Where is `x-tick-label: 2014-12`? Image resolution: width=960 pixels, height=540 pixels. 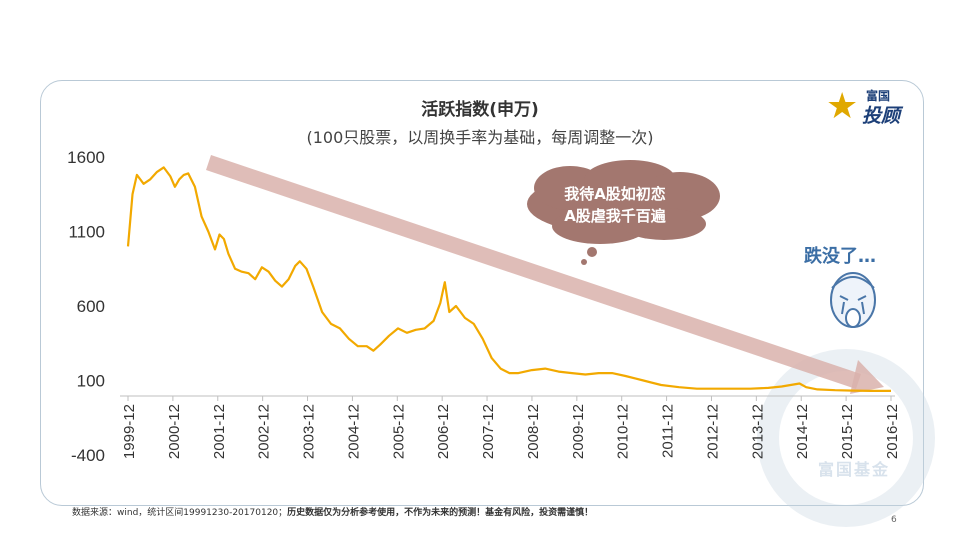 x-tick-label: 2014-12 is located at coordinates (802, 431).